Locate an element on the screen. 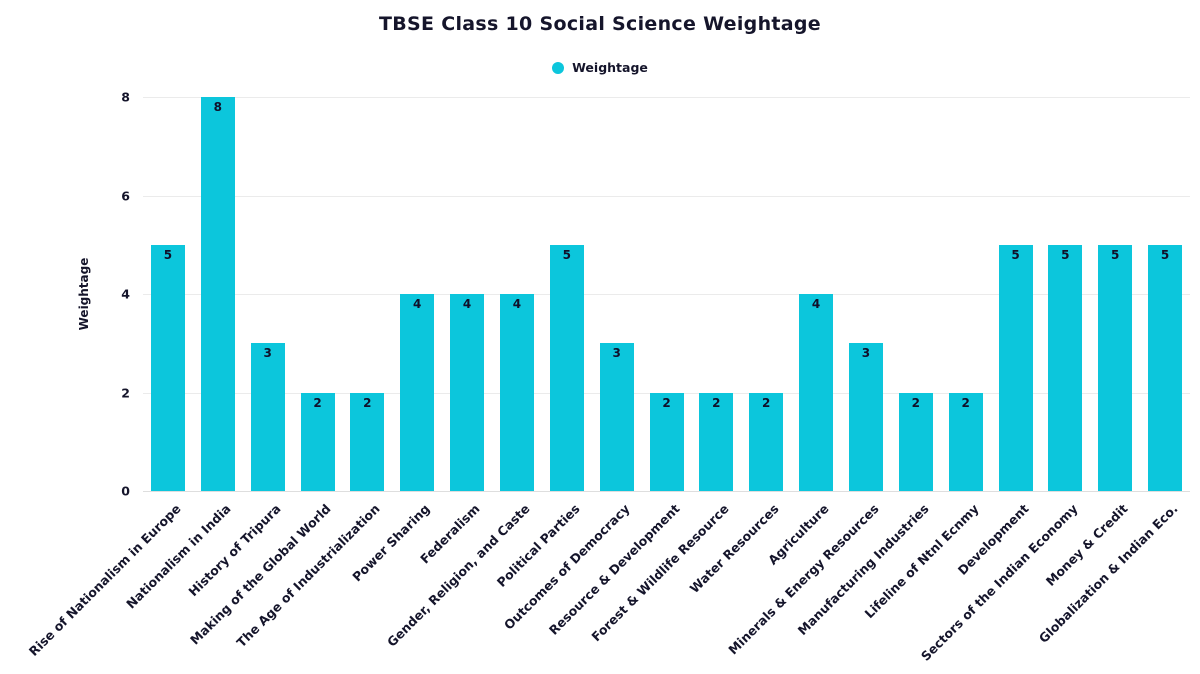 This screenshot has height=674, width=1200. x-axis-line is located at coordinates (666, 491).